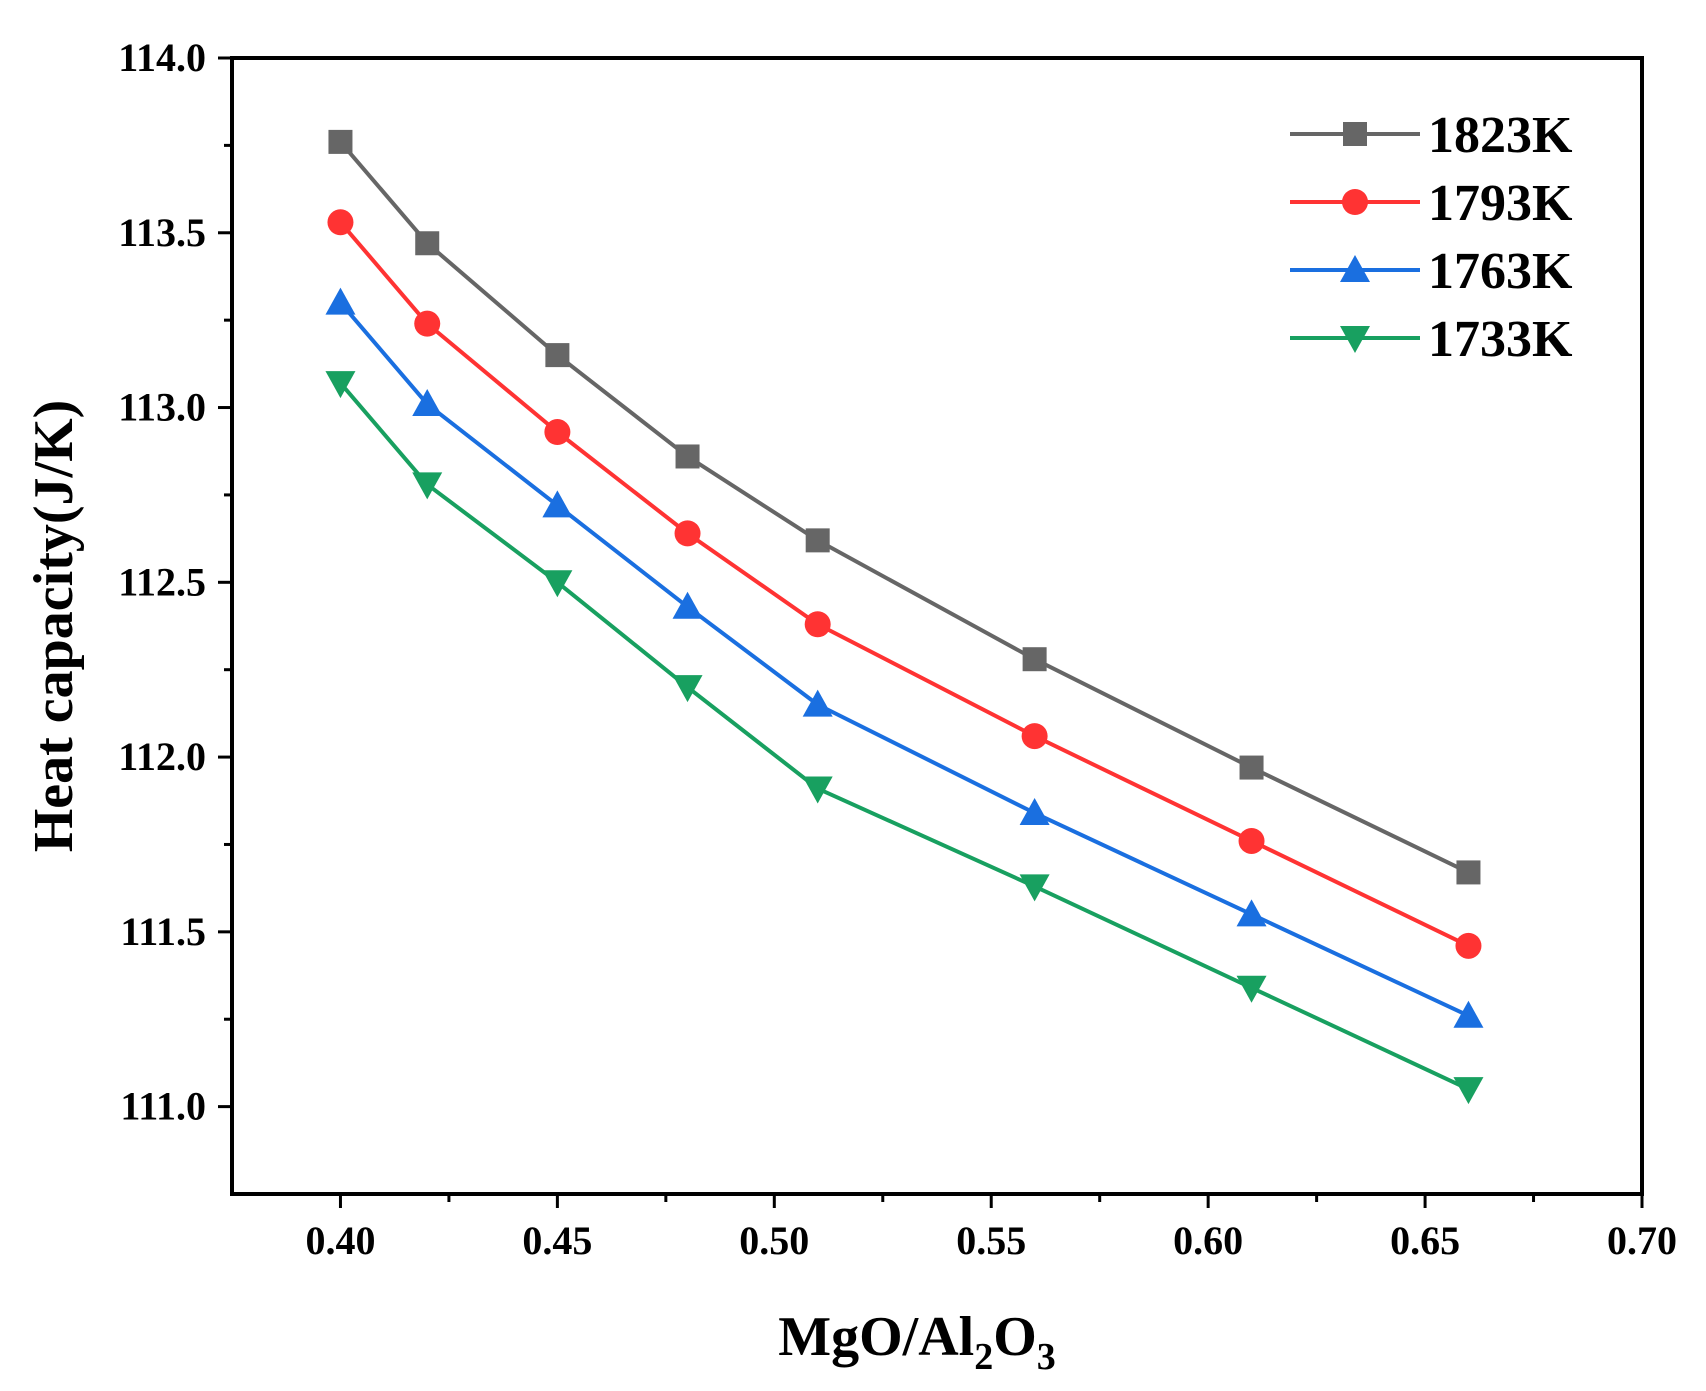 This screenshot has width=1706, height=1391. I want to click on legend-item-1793K: 1793K, so click(1431, 203).